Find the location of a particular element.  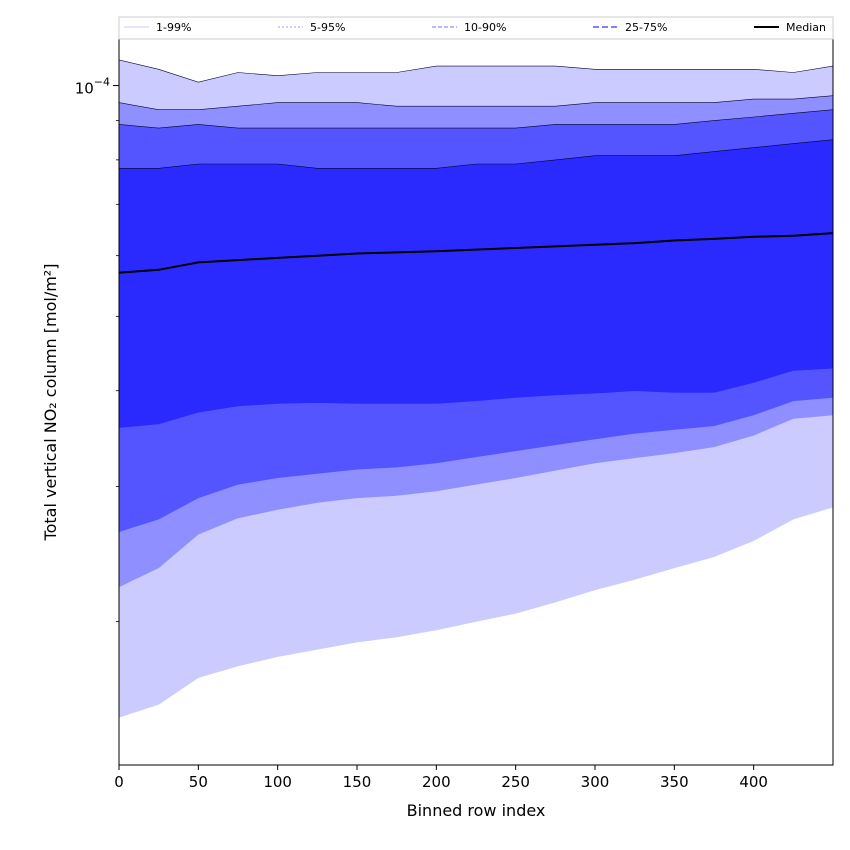

median-line is located at coordinates (476, 253).